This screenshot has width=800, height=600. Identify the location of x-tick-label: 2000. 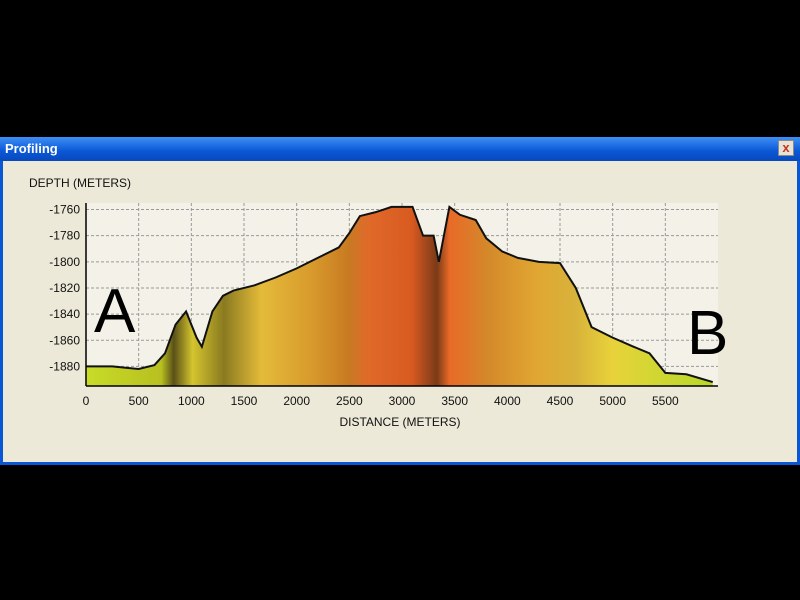
(296, 401).